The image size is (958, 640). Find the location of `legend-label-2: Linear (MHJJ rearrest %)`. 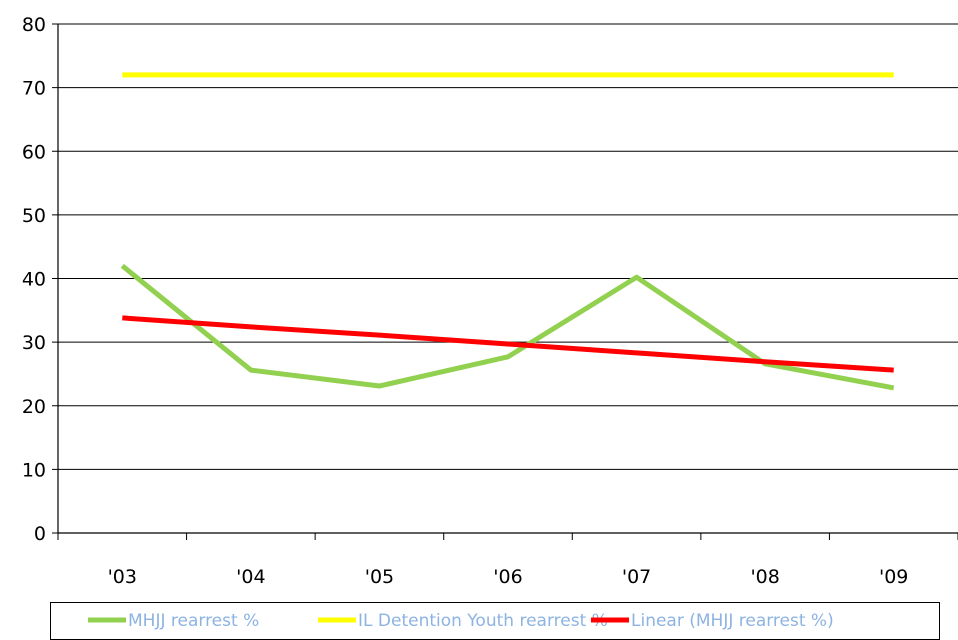

legend-label-2: Linear (MHJJ rearrest %) is located at coordinates (732, 621).